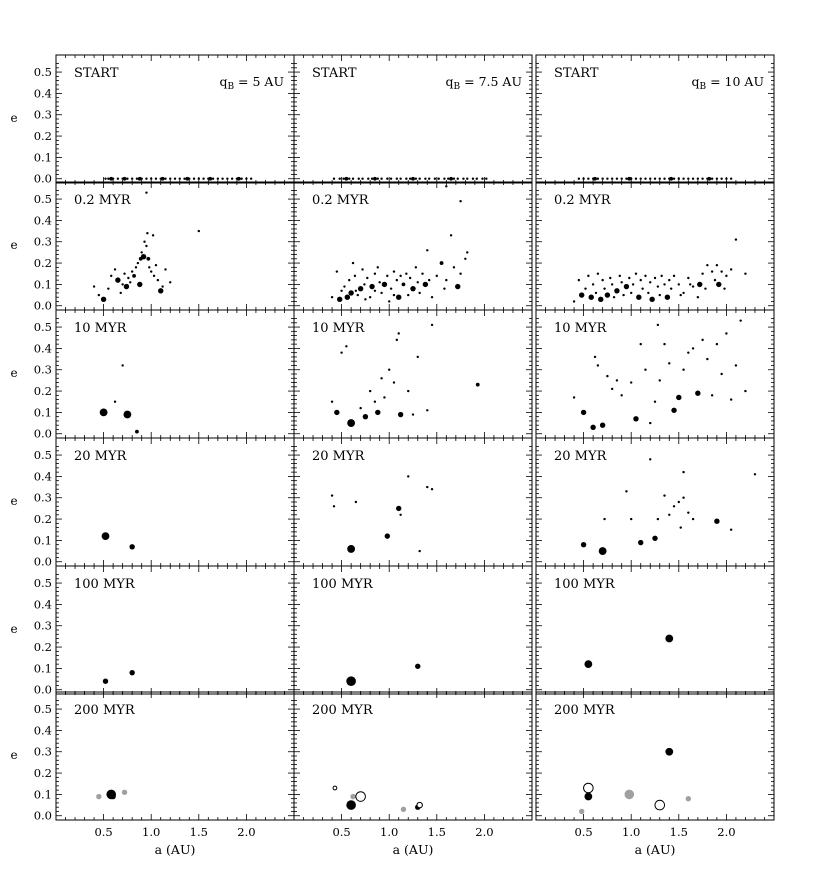  Describe the element at coordinates (43, 730) in the screenshot. I see `y-tick-label: 0.4` at that location.